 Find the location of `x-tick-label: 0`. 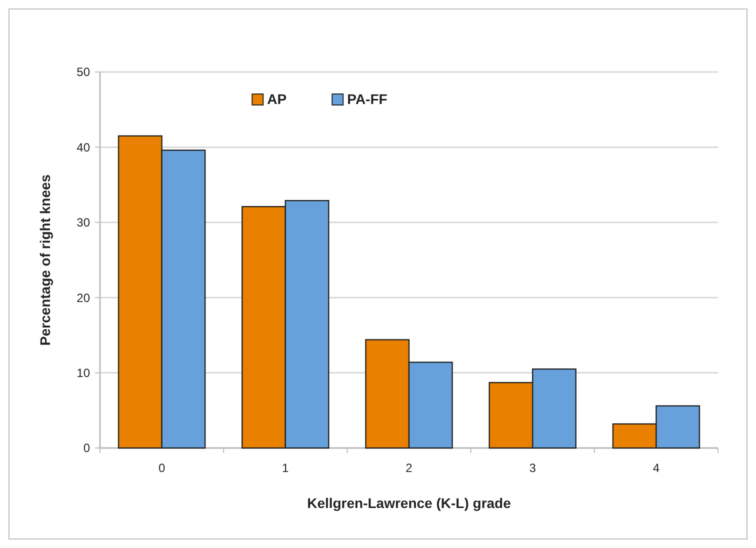

x-tick-label: 0 is located at coordinates (162, 468).